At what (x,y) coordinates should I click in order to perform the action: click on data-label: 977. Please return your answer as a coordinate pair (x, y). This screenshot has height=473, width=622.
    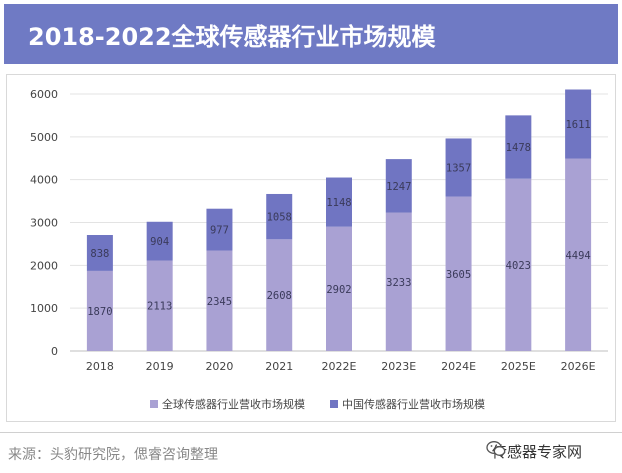
    Looking at the image, I should click on (219, 231).